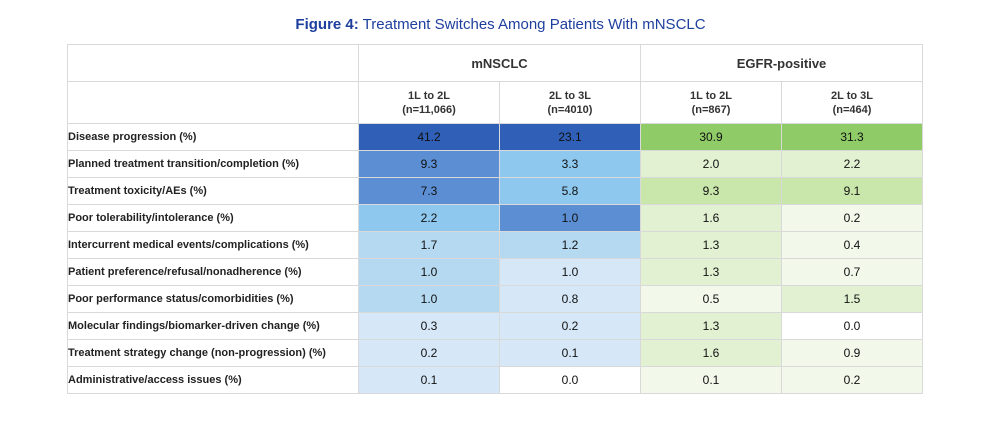  Describe the element at coordinates (852, 245) in the screenshot. I see `heat-cell: 0.4` at that location.